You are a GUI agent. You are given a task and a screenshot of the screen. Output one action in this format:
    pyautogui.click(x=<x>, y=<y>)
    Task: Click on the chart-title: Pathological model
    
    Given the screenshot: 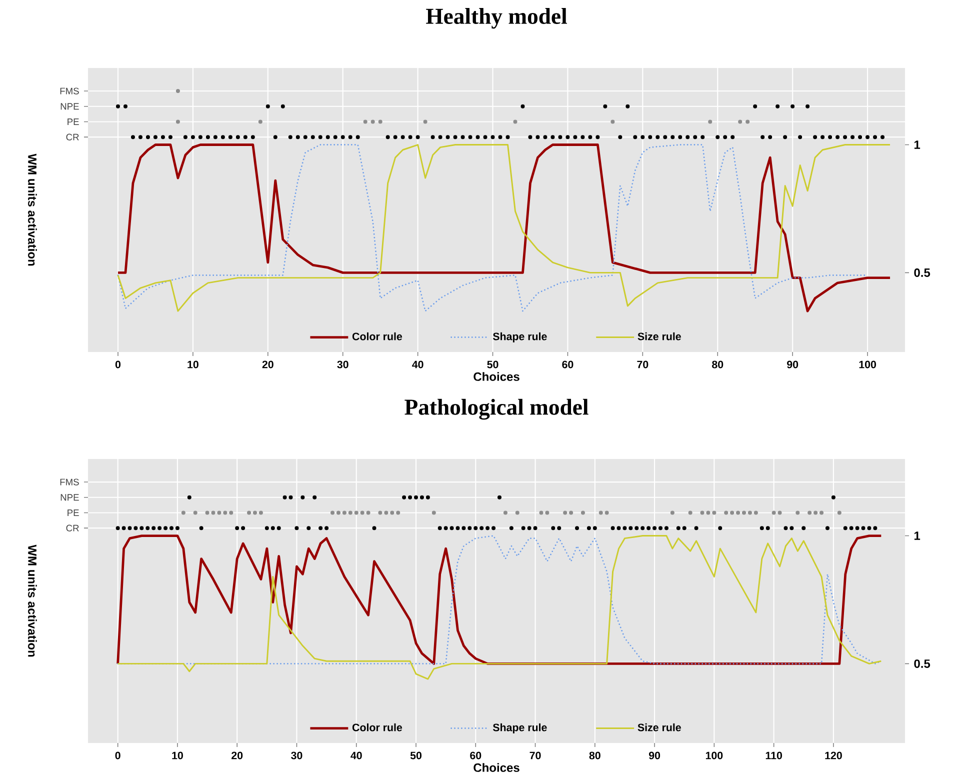 What is the action you would take?
    pyautogui.click(x=496, y=409)
    